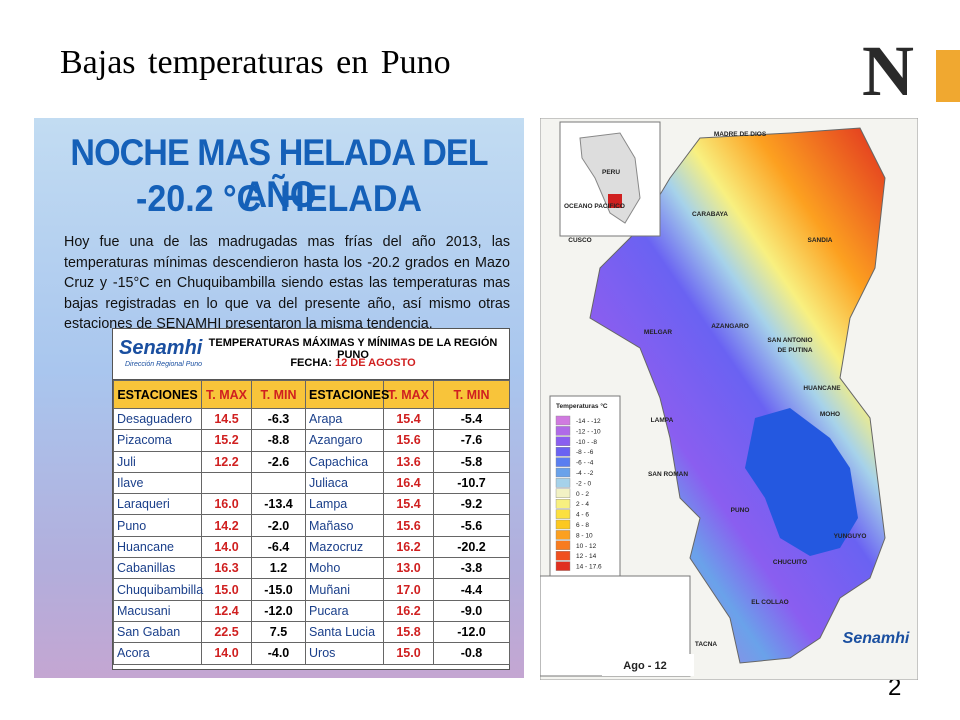 This screenshot has width=960, height=720. I want to click on cell: -6.3, so click(278, 419).